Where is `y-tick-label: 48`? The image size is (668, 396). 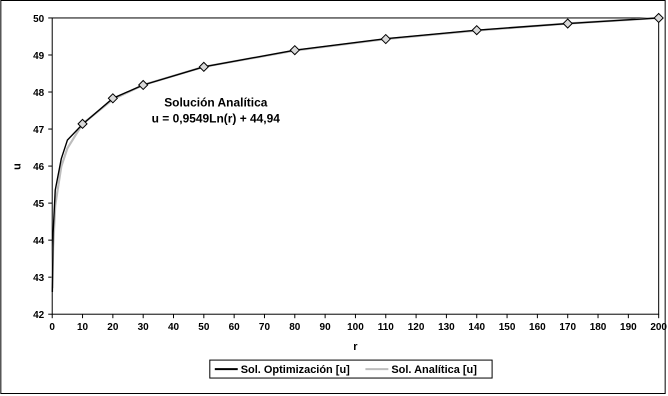 y-tick-label: 48 is located at coordinates (39, 93).